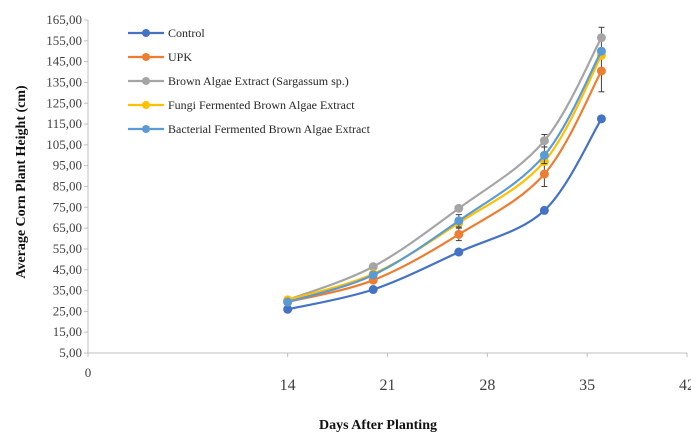 The height and width of the screenshot is (434, 691). What do you see at coordinates (64, 144) in the screenshot?
I see `y-tick-label: 105,00` at bounding box center [64, 144].